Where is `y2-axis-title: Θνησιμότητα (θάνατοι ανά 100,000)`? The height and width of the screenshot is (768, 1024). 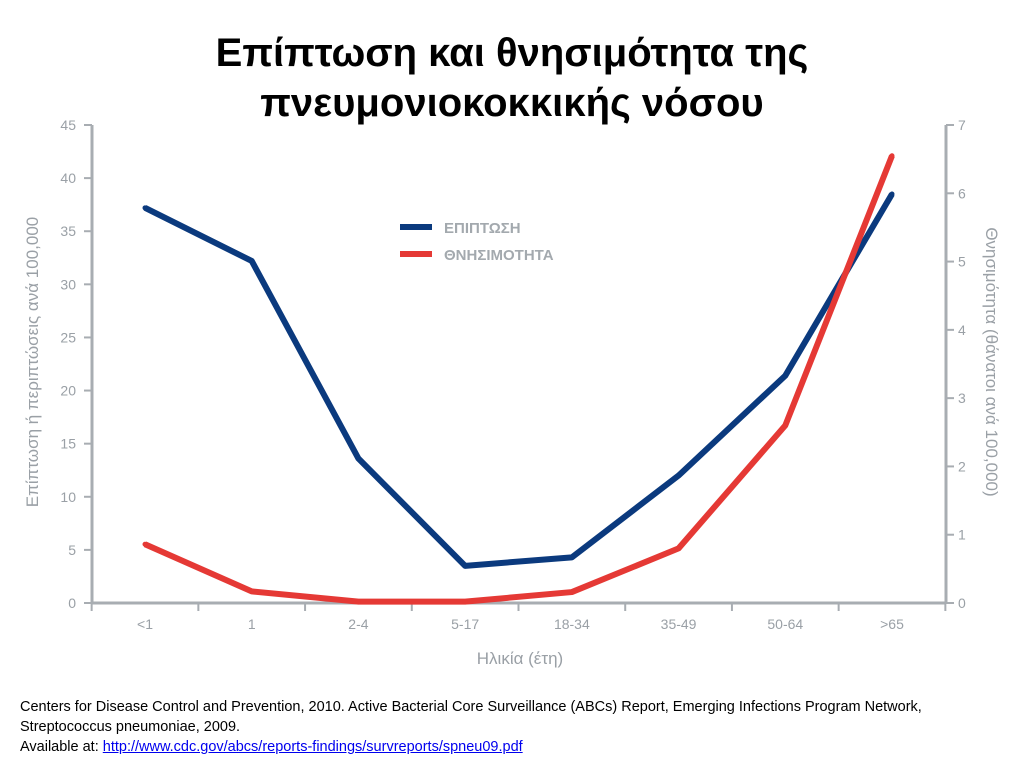 y2-axis-title: Θνησιμότητα (θάνατοι ανά 100,000) is located at coordinates (991, 361).